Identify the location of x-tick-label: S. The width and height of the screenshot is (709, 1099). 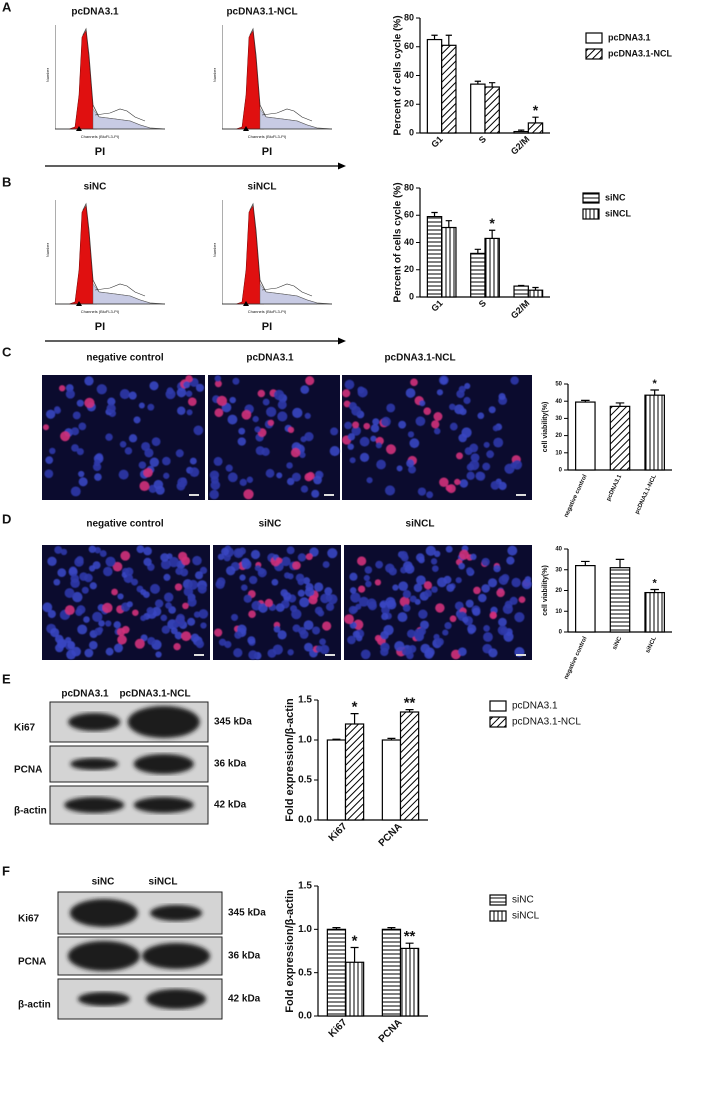
(482, 139).